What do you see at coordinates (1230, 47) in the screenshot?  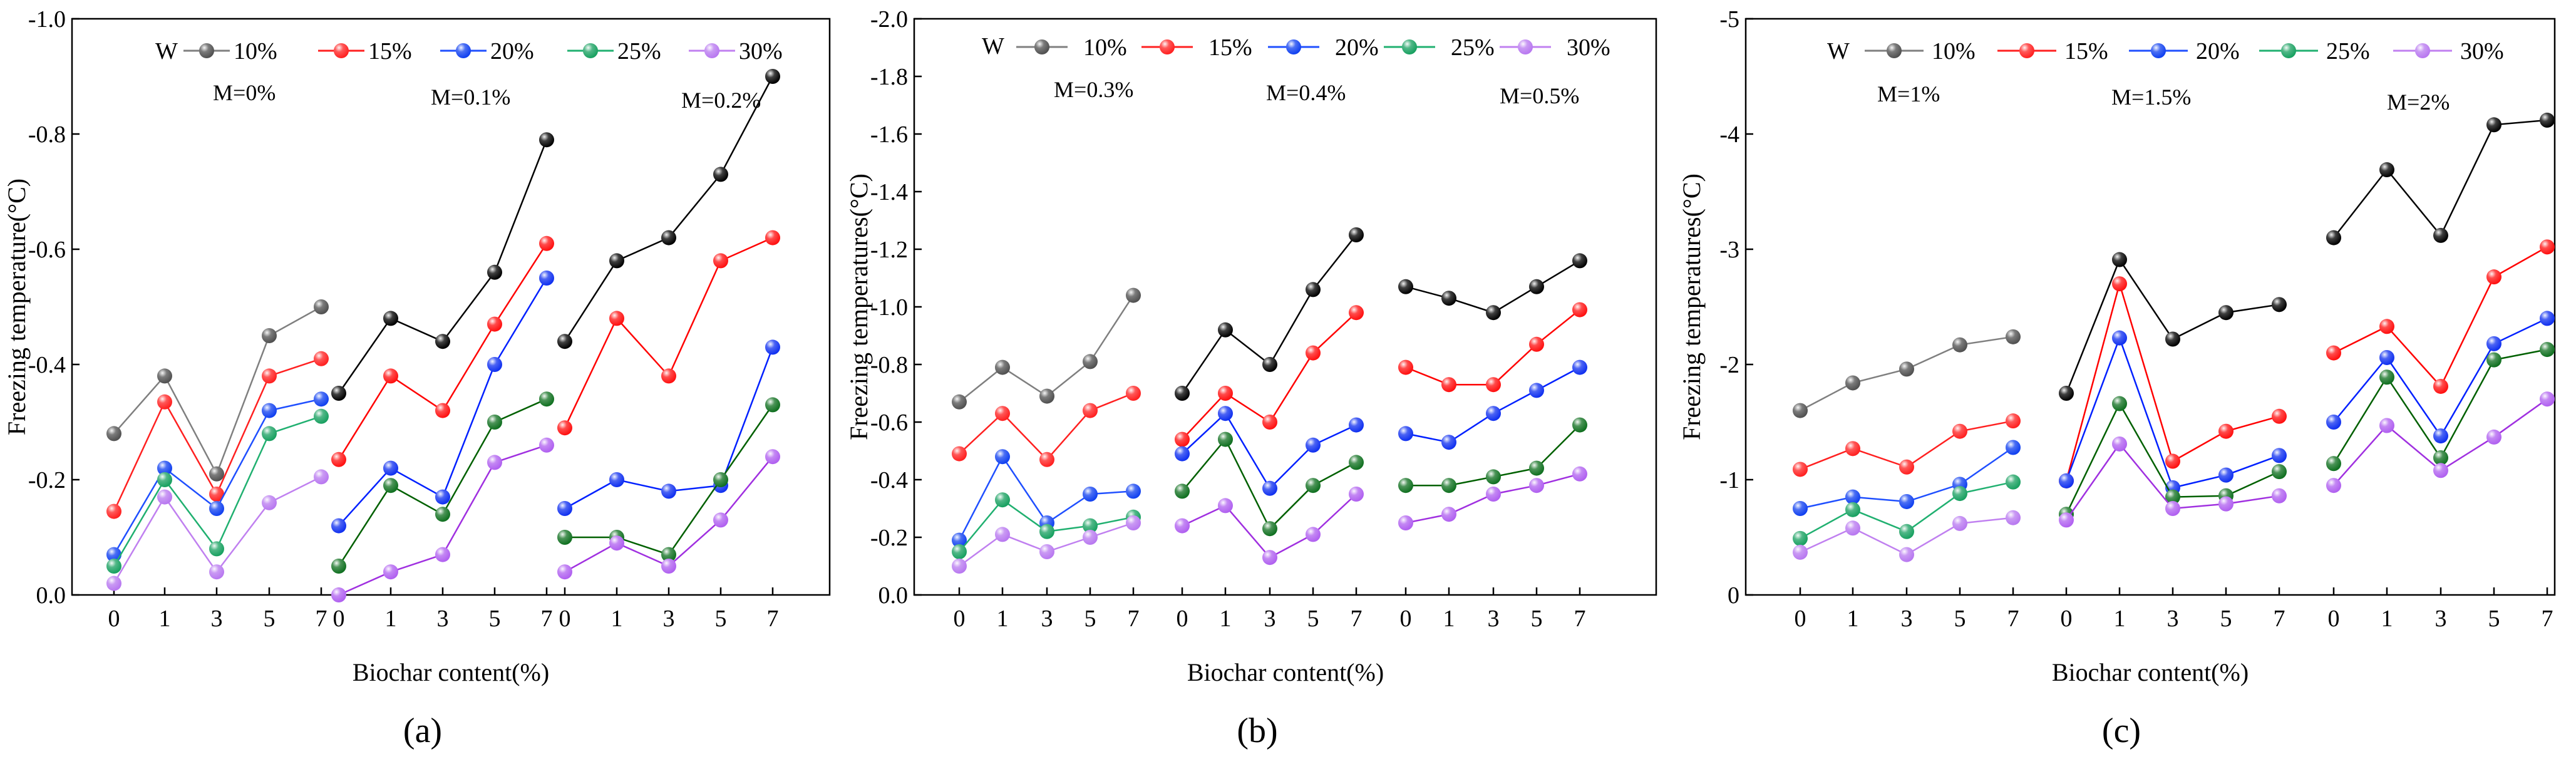 I see `panel-b-legend-label-15: 15%` at bounding box center [1230, 47].